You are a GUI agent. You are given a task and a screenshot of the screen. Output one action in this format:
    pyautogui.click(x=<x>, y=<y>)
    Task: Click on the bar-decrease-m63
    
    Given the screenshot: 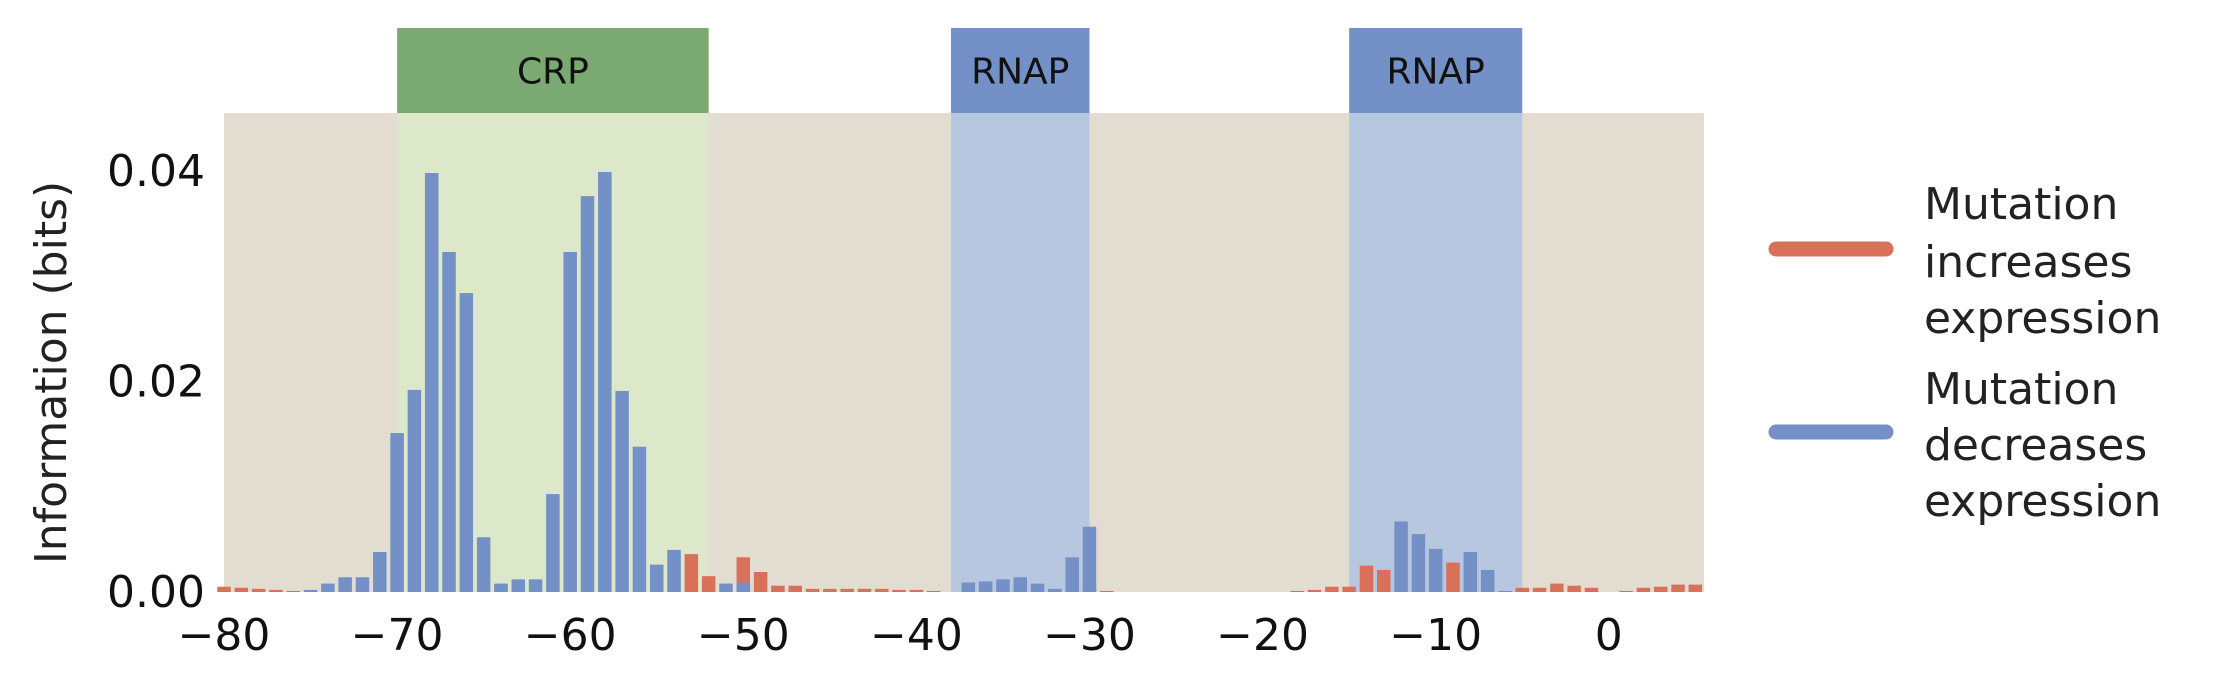 What is the action you would take?
    pyautogui.click(x=518, y=585)
    